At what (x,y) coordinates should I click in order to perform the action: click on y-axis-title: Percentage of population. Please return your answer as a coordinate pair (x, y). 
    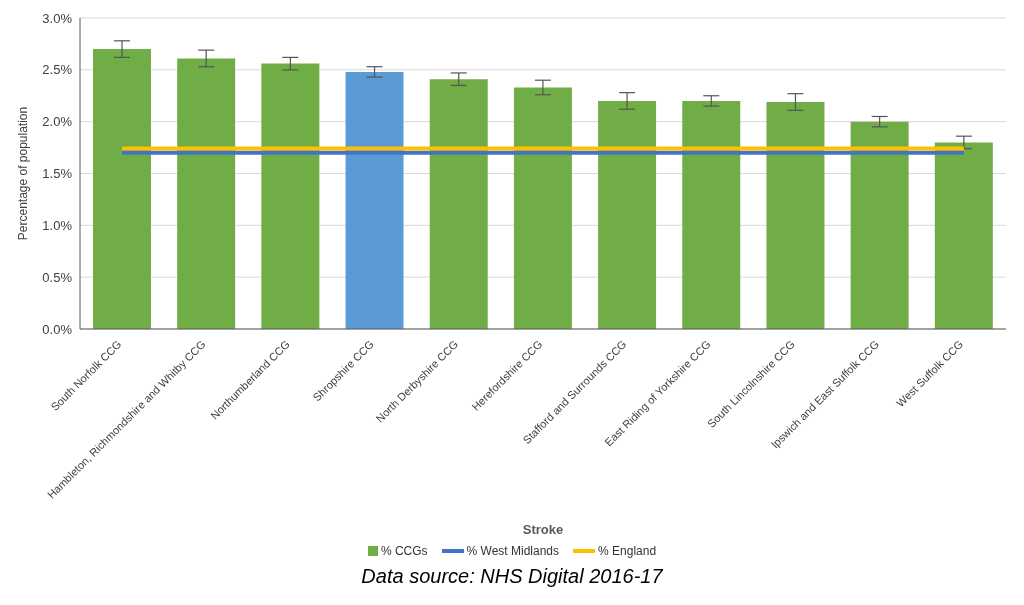
    Looking at the image, I should click on (23, 173).